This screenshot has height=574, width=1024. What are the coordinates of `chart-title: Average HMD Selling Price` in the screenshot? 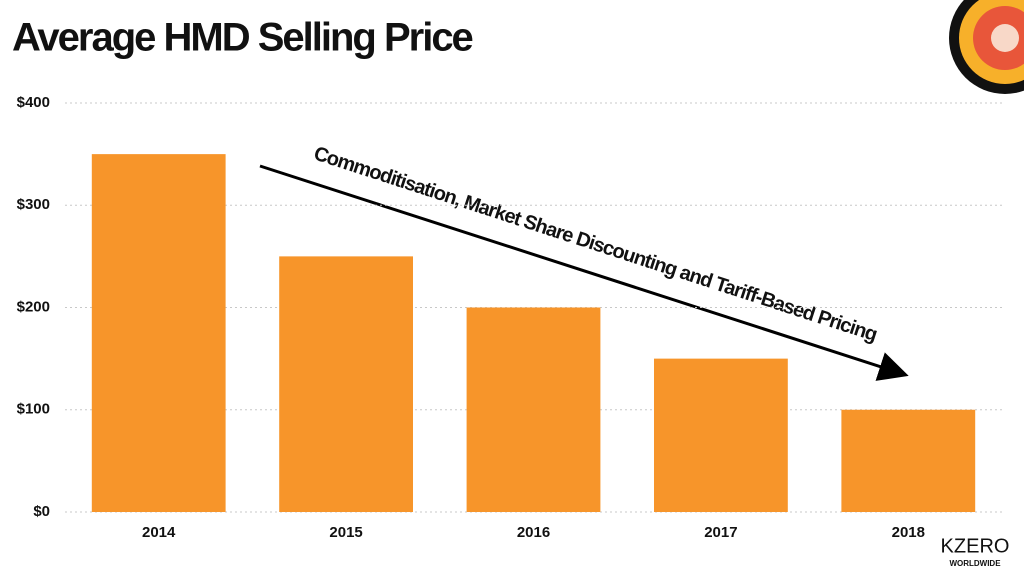 It's located at (242, 38).